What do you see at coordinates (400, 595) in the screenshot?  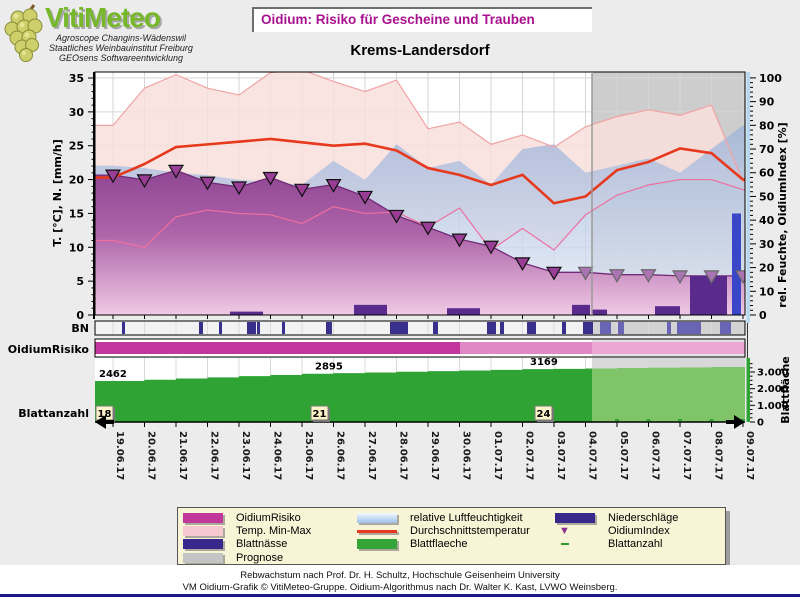 I see `bottom-border-bar` at bounding box center [400, 595].